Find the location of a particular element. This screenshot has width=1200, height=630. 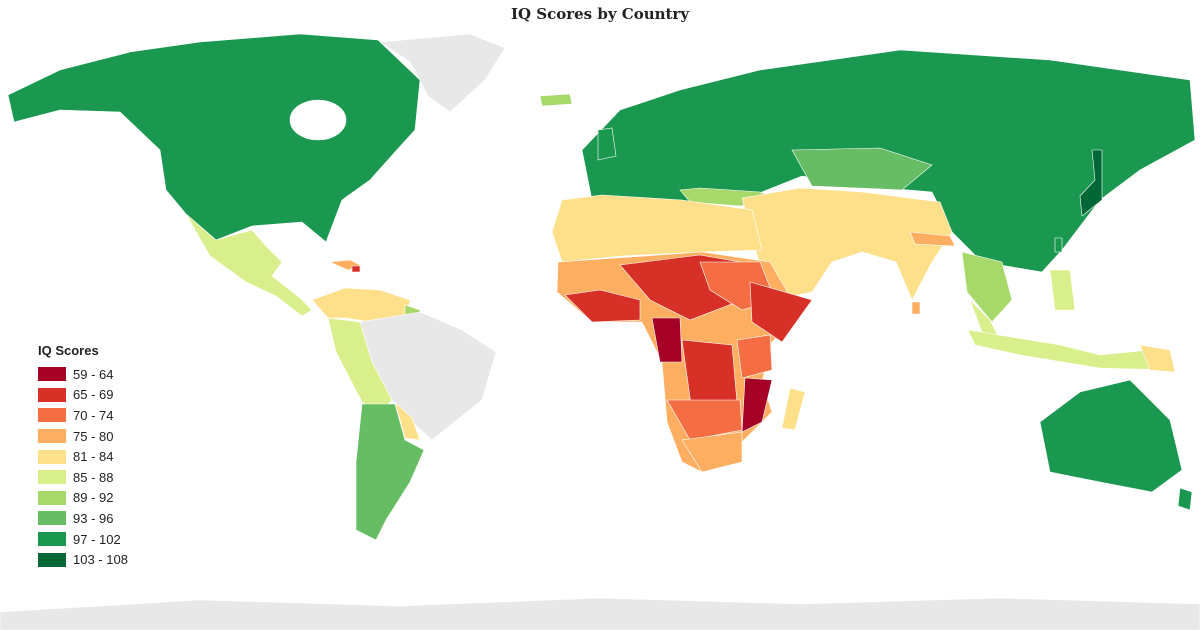

region-kazakhstan is located at coordinates (862, 169).